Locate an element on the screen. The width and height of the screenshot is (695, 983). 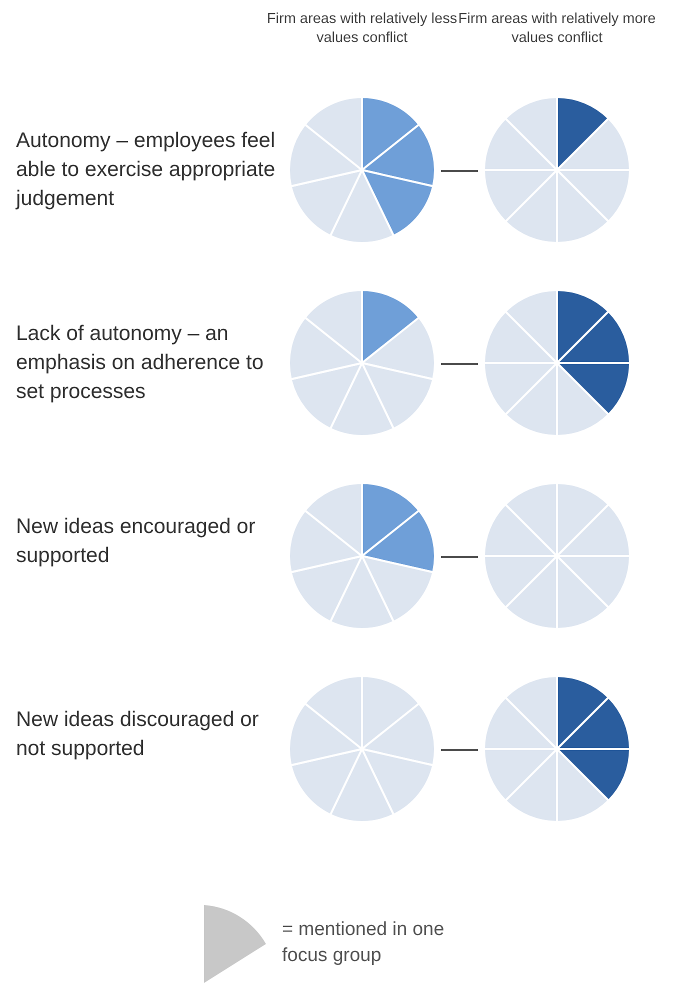
text: New ideas discouraged or not supported is located at coordinates (138, 734).